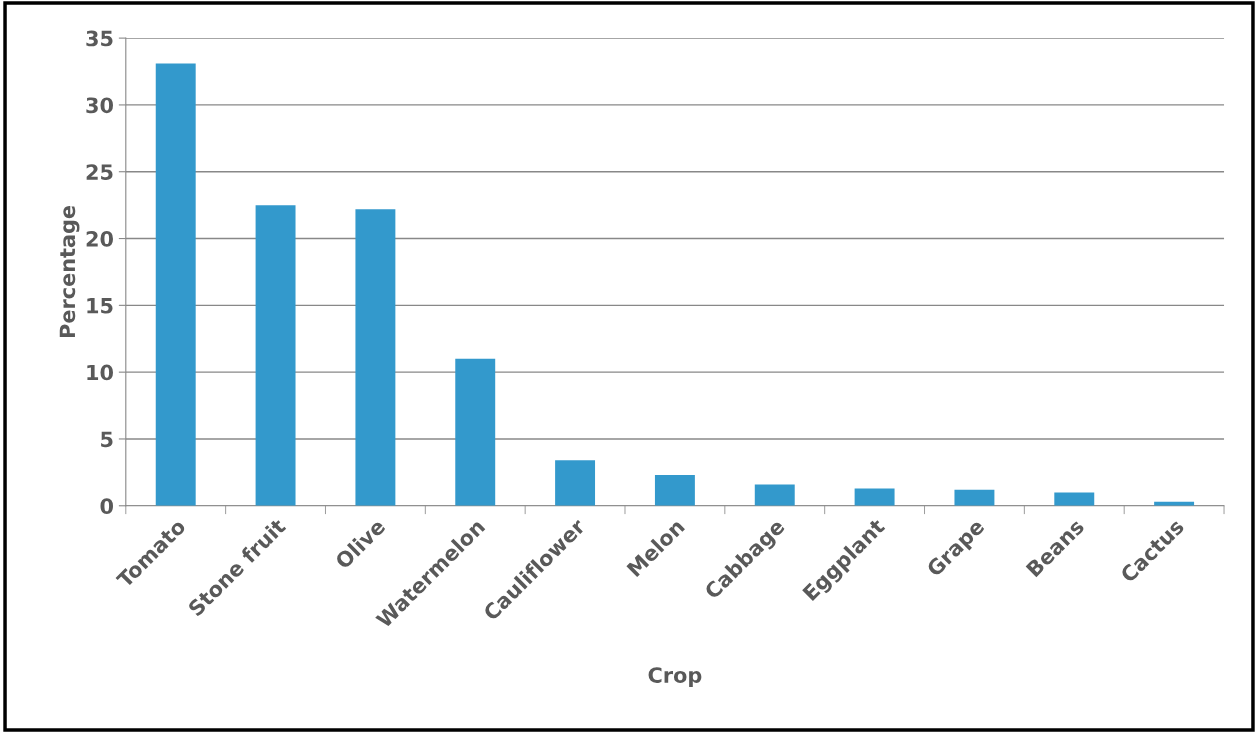 Image resolution: width=1258 pixels, height=733 pixels. I want to click on y-tick-label: 5, so click(107, 439).